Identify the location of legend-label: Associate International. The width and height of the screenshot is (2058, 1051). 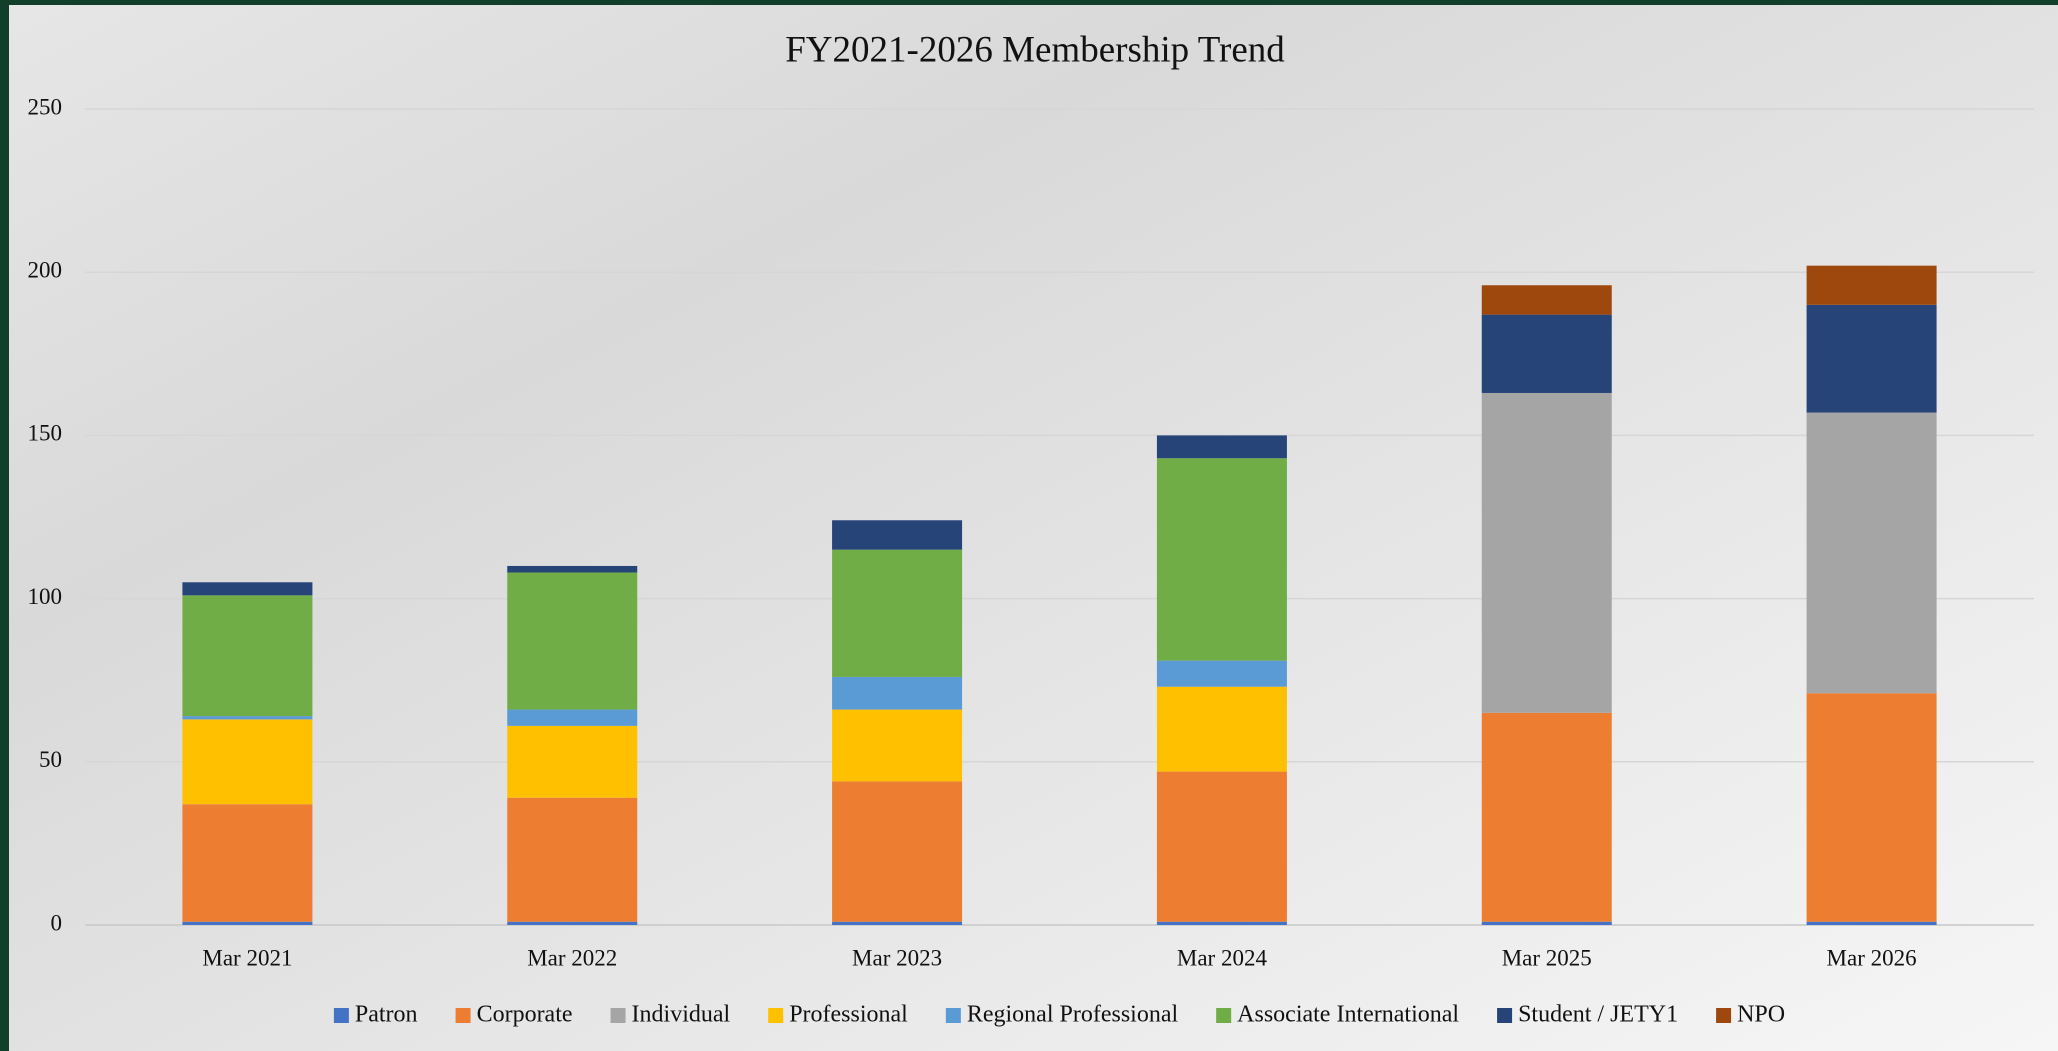
(1348, 1015).